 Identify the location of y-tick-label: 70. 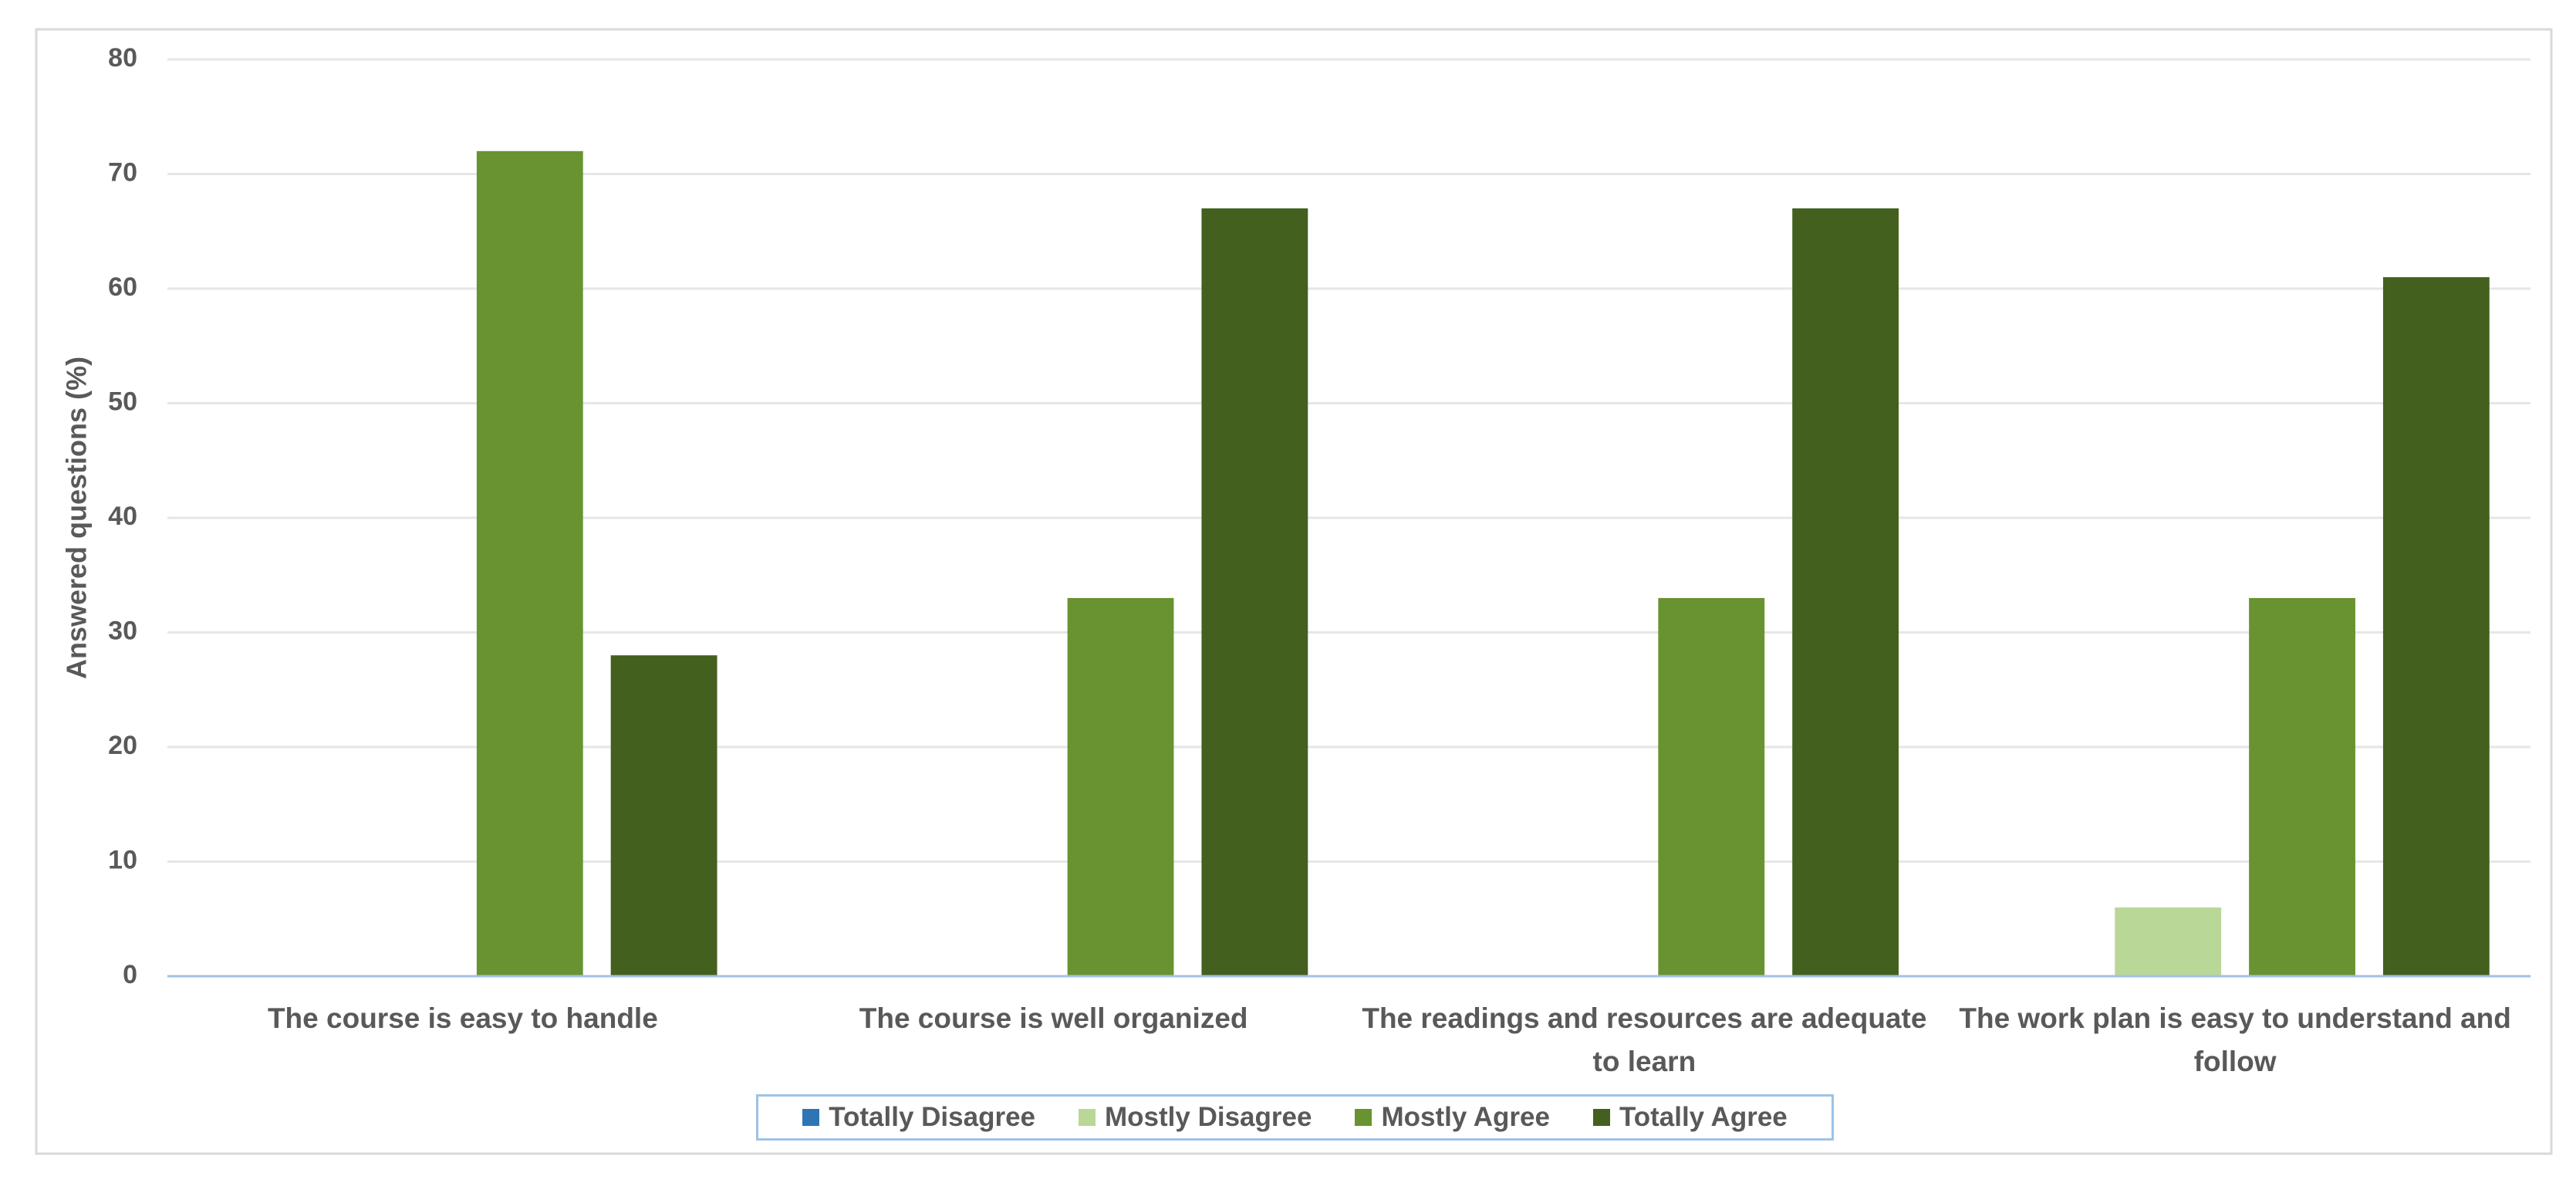
(122, 172).